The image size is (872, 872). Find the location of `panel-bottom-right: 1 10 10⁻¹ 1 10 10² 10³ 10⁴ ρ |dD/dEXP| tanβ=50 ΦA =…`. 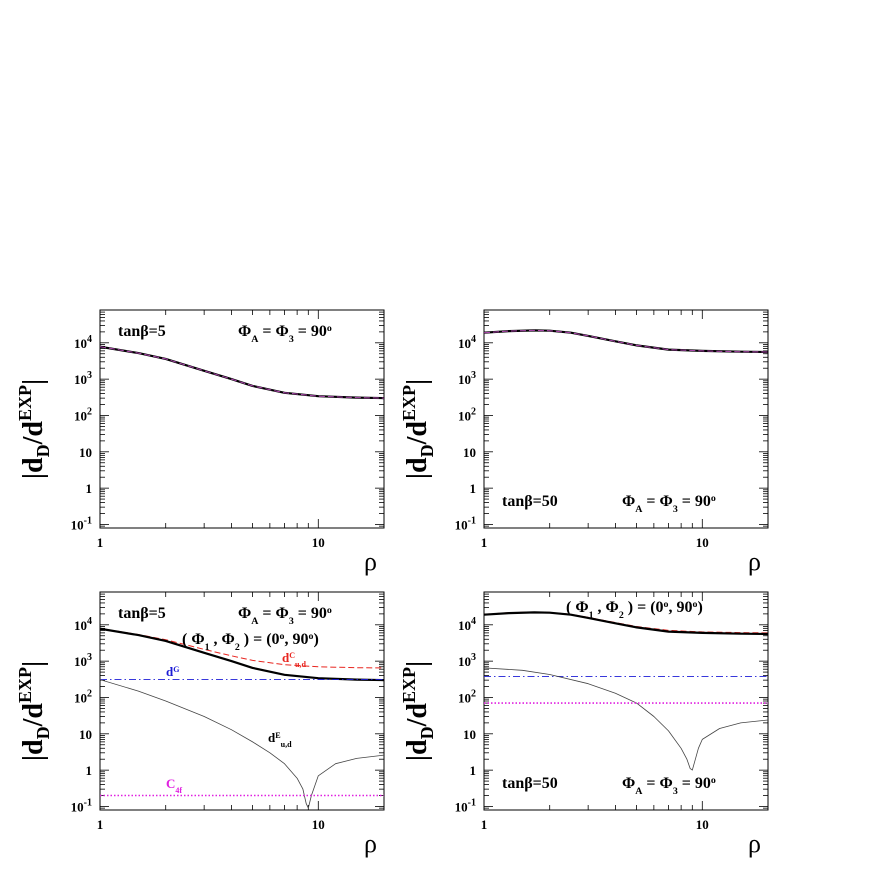

panel-bottom-right: 1 10 10⁻¹ 1 10 10² 10³ 10⁴ ρ |dD/dEXP| tanβ=50 ΦA =… is located at coordinates (584, 724).